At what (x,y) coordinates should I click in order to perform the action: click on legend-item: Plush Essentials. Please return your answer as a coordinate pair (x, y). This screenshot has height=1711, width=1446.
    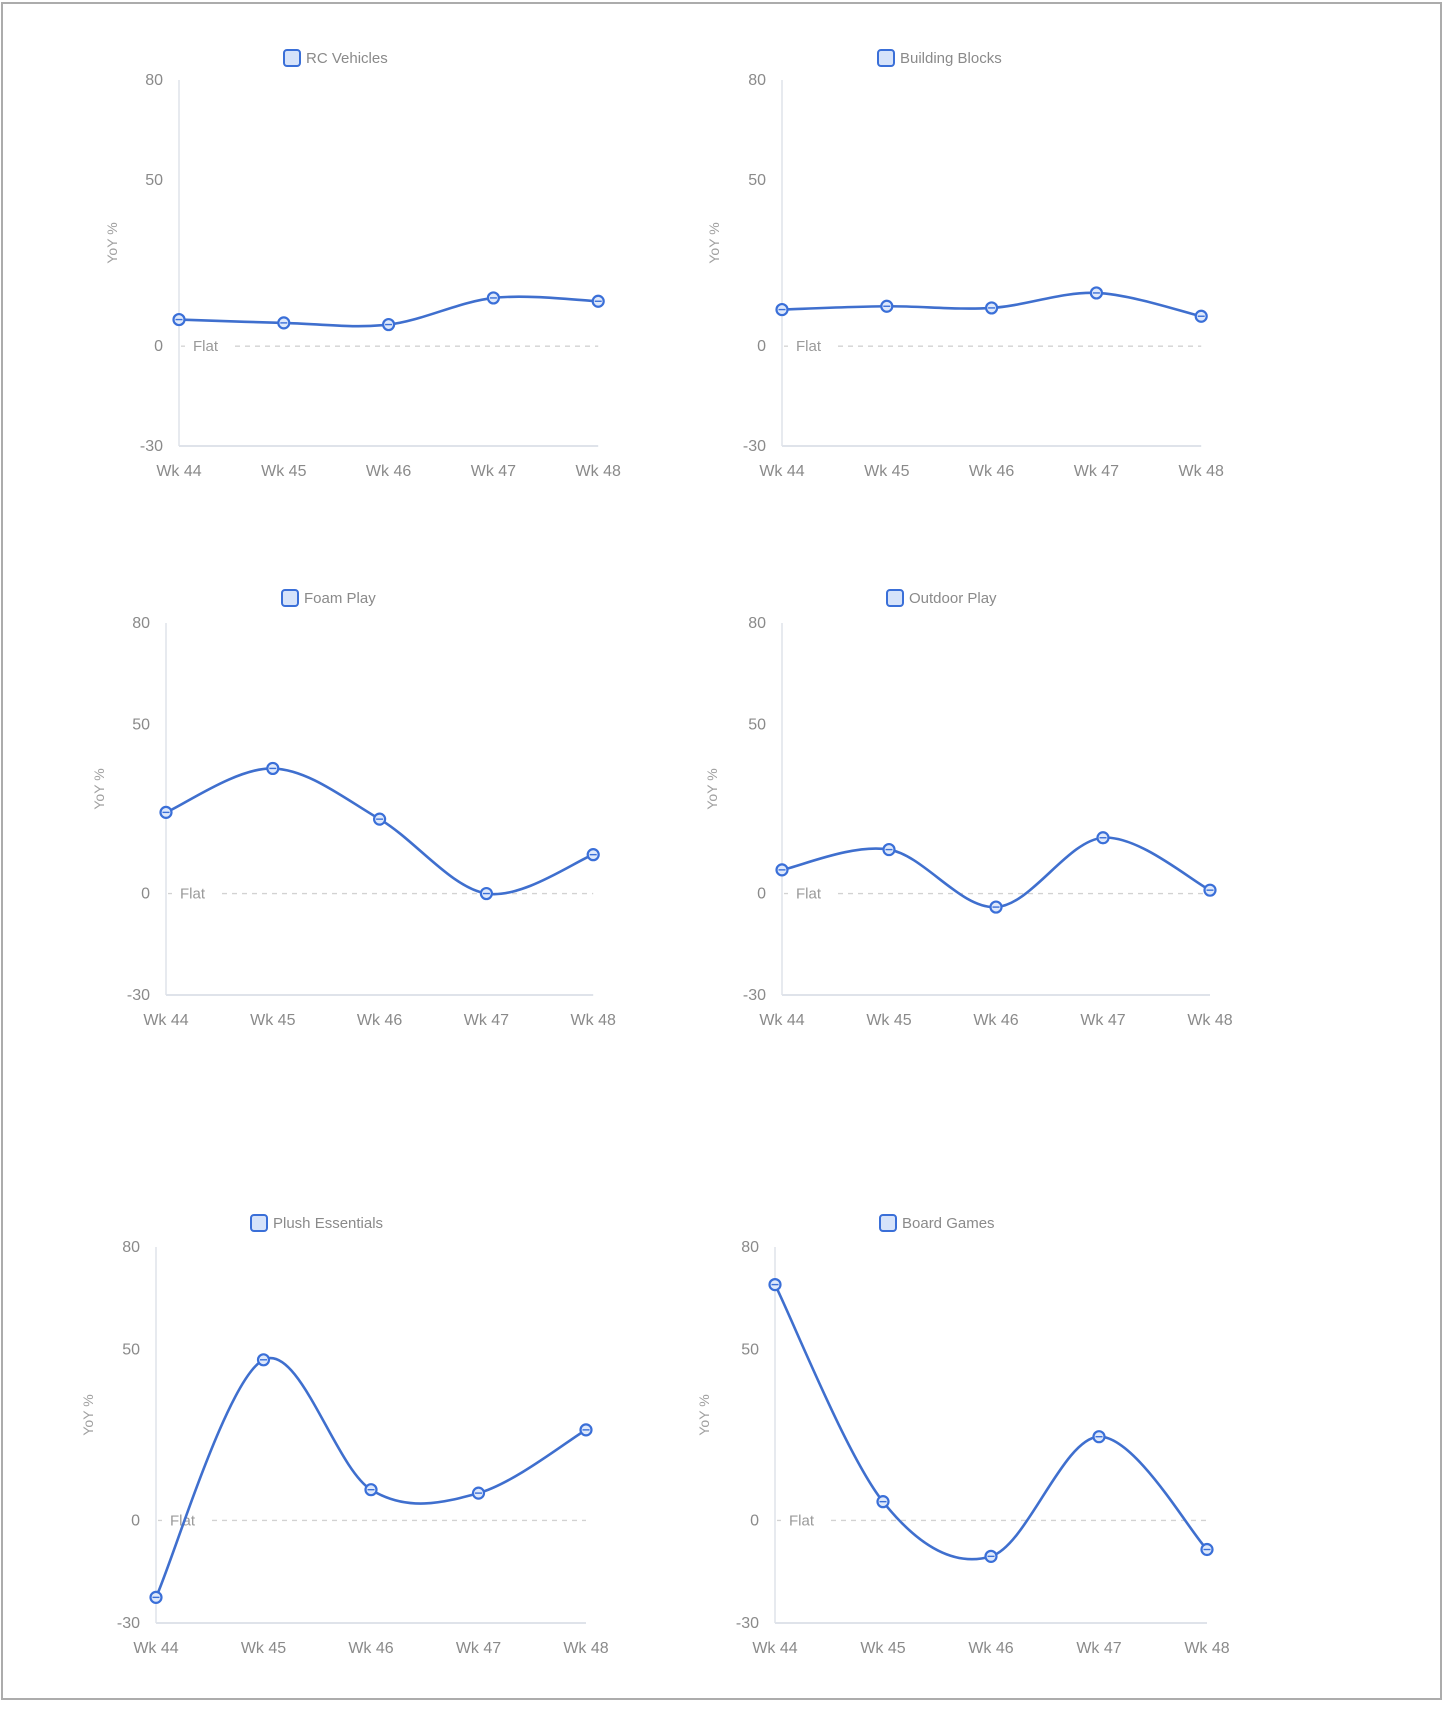
    Looking at the image, I should click on (316, 1223).